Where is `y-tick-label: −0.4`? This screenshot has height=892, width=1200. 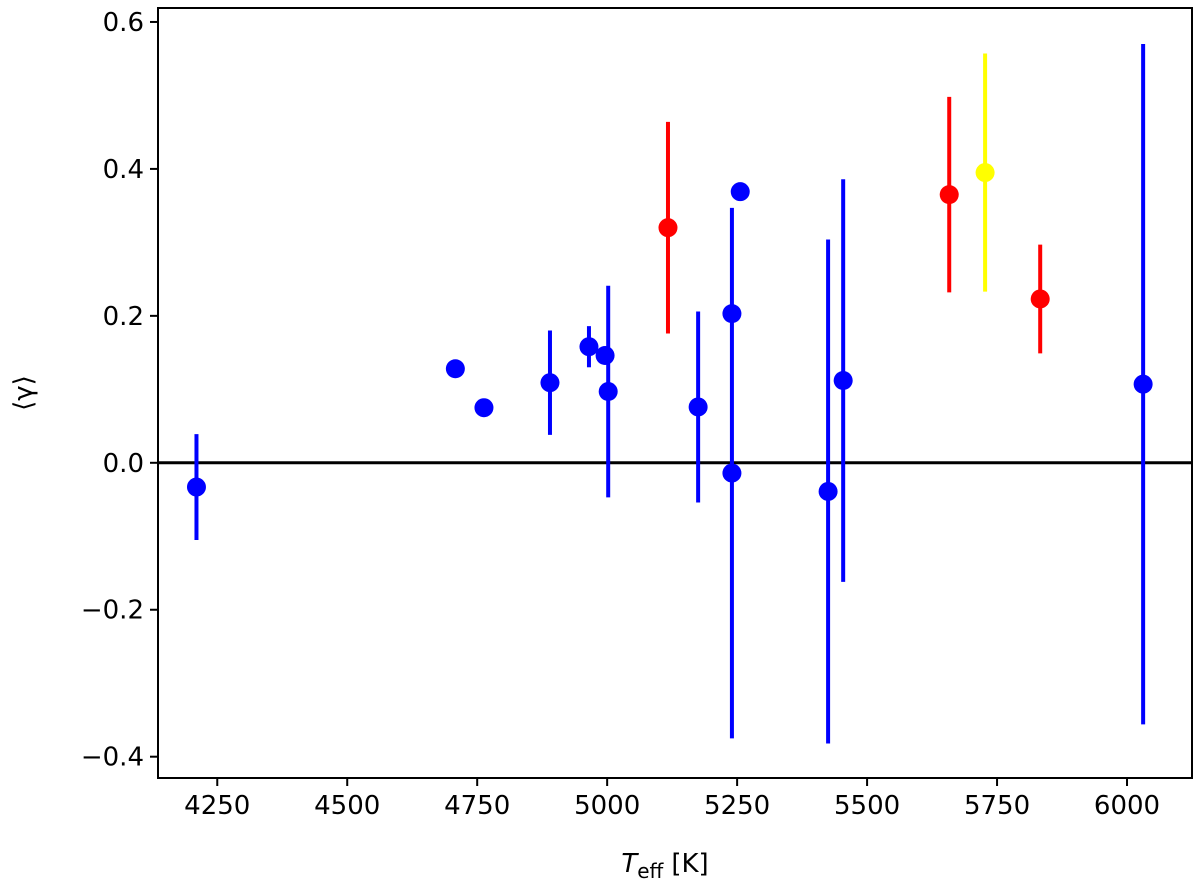
y-tick-label: −0.4 is located at coordinates (112, 758).